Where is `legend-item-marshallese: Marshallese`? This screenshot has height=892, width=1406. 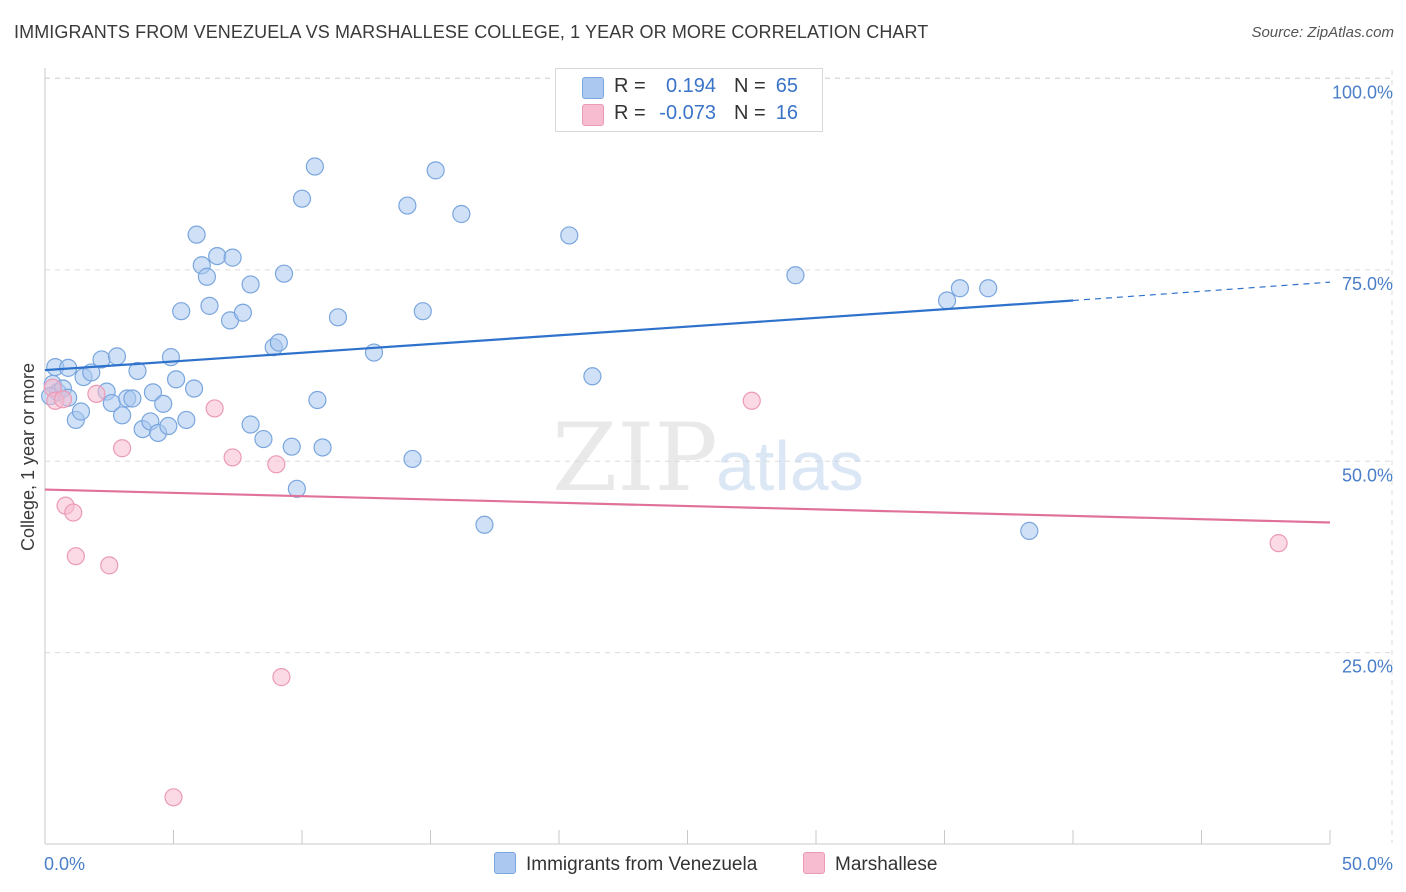
legend-item-marshallese: Marshallese is located at coordinates (870, 864).